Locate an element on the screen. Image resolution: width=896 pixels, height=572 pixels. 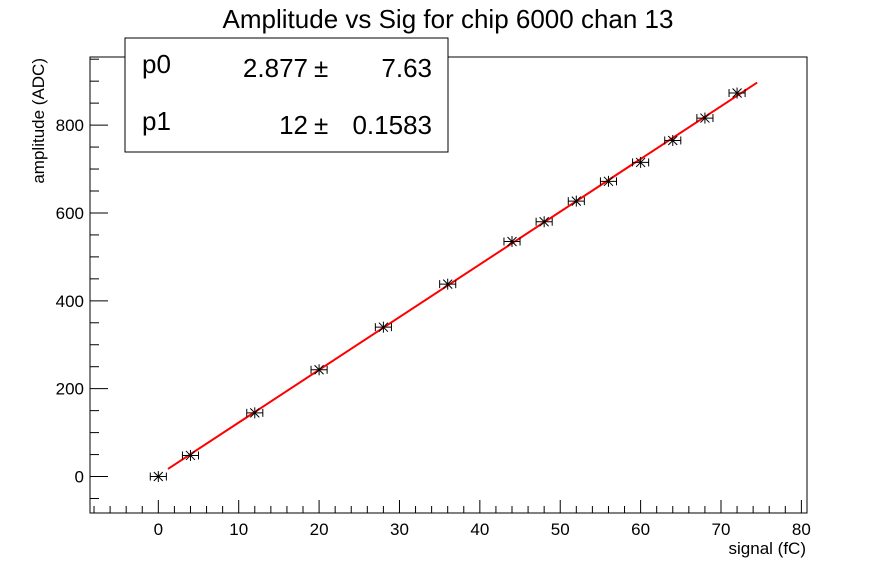
stat-p0-value: 2.877 is located at coordinates (275, 68).